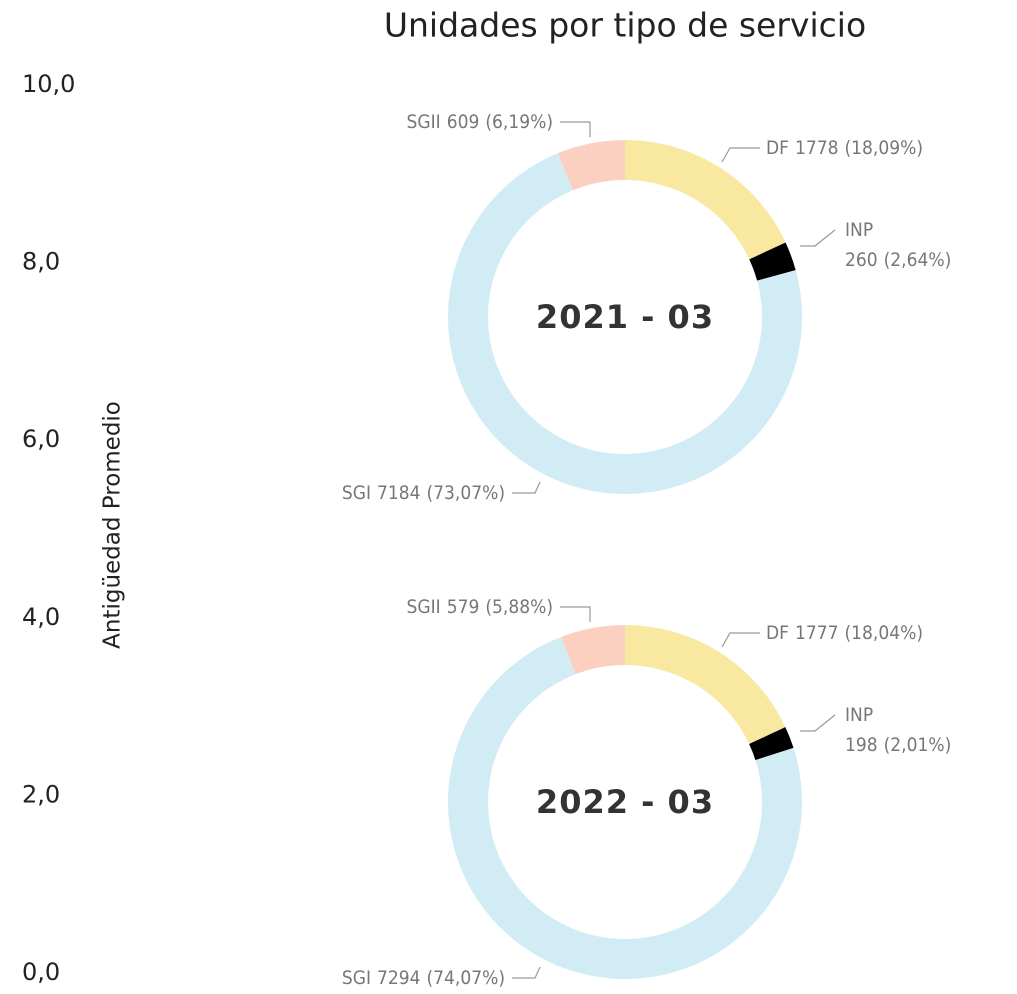  Describe the element at coordinates (817, 148) in the screenshot. I see `label-value: 1778` at that location.